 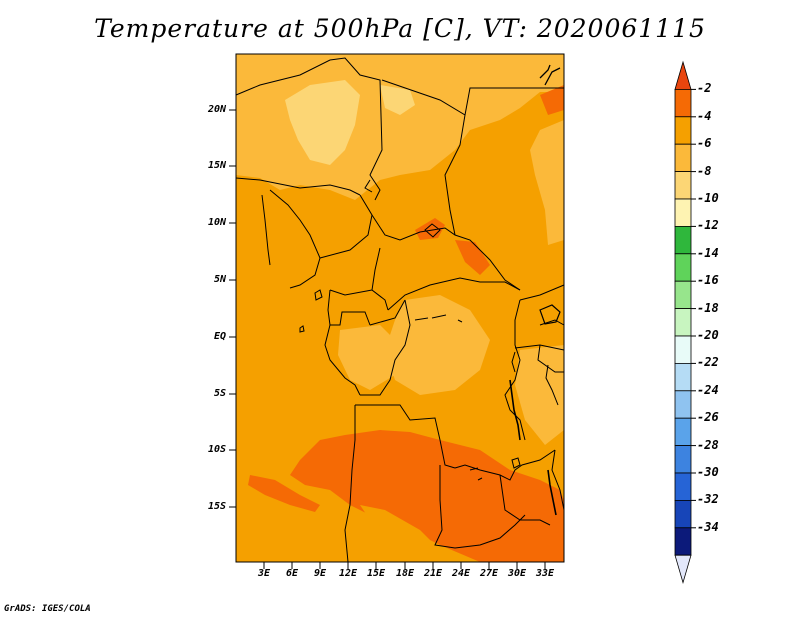 What do you see at coordinates (322, 122) in the screenshot?
I see `field-cooler-sahara` at bounding box center [322, 122].